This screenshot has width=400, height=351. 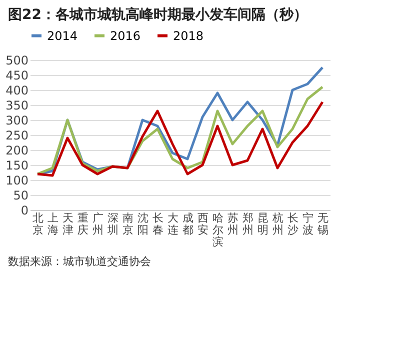 What do you see at coordinates (218, 230) in the screenshot?
I see `x-tick-label: 哈尔滨` at bounding box center [218, 230].